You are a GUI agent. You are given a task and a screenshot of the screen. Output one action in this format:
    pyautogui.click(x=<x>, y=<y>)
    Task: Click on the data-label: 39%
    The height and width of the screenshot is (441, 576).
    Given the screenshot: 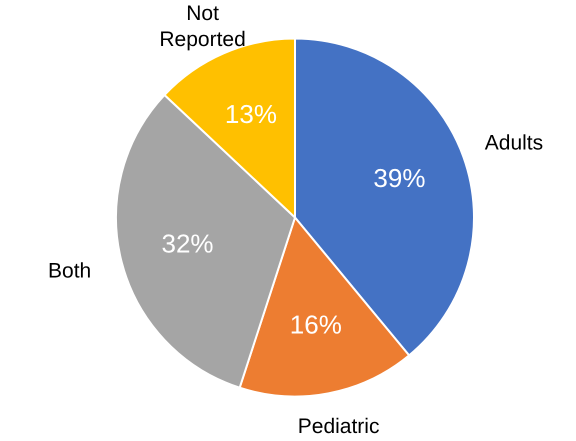 What is the action you would take?
    pyautogui.click(x=399, y=178)
    